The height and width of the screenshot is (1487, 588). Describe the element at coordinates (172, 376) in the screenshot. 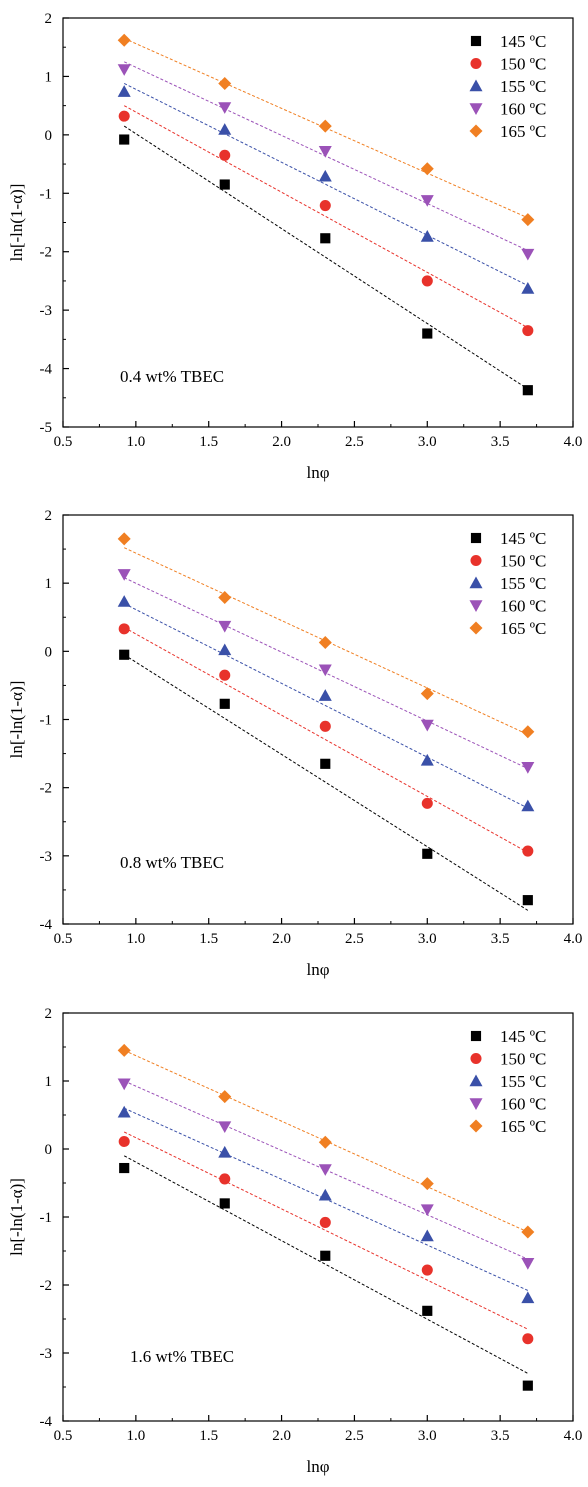

I see `panel-annotation: 0.4 wt% TBEC` at that location.